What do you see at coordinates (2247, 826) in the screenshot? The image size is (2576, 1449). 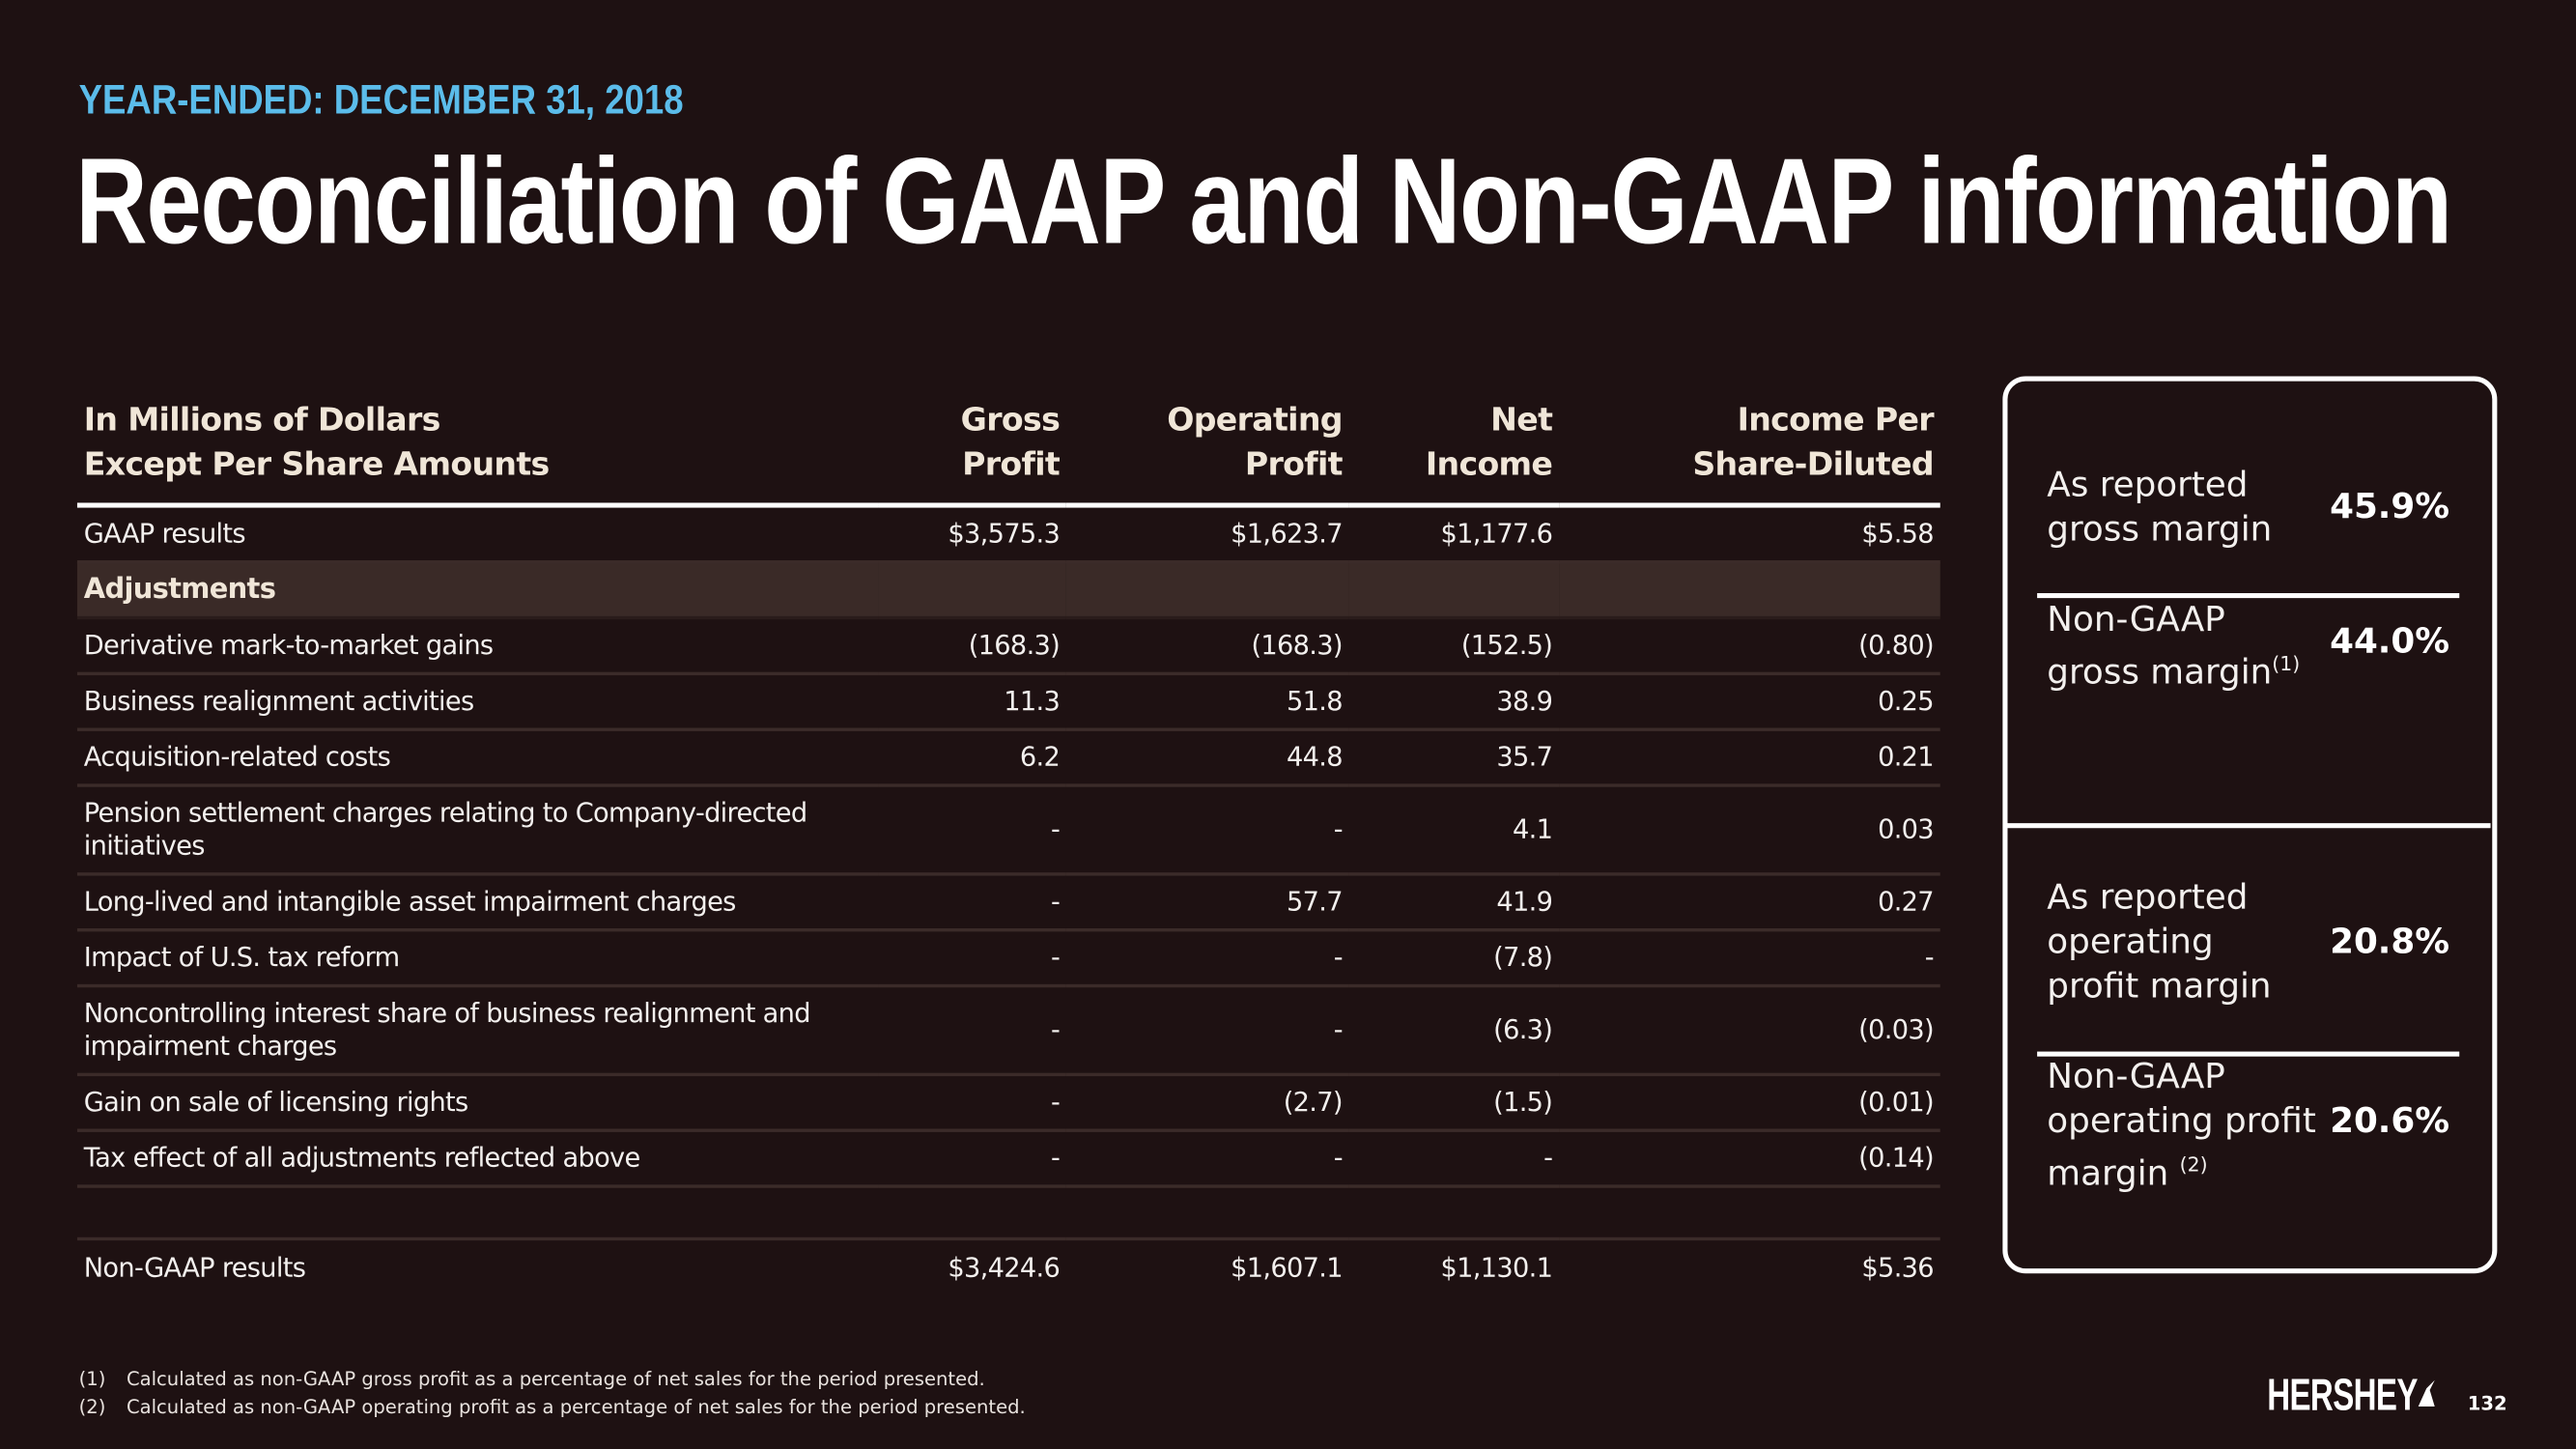 I see `divider` at bounding box center [2247, 826].